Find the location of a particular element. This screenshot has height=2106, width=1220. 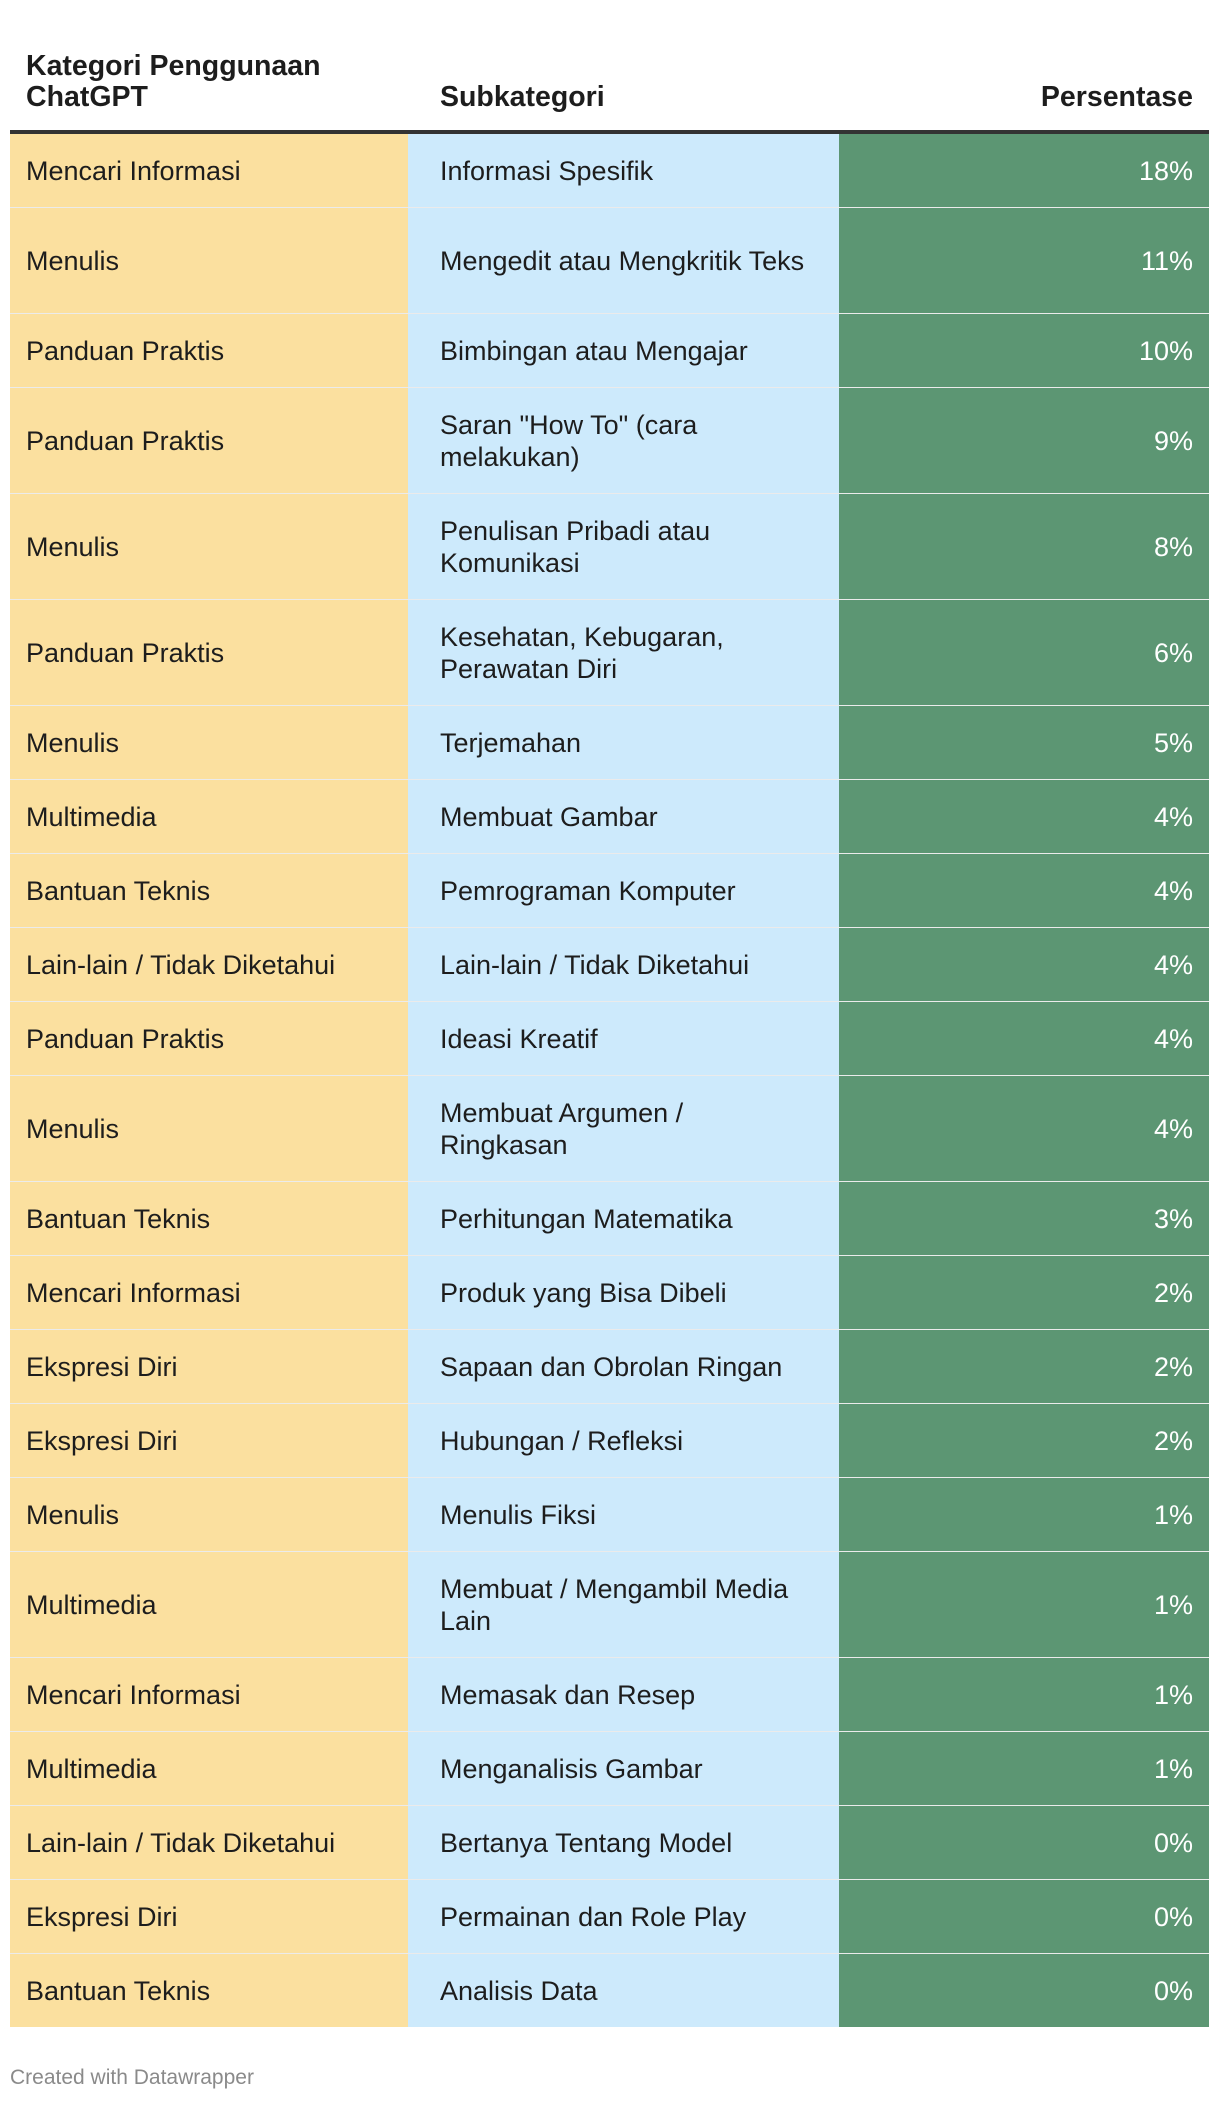

table-row: Panduan Praktis Ideasi Kreatif 4% is located at coordinates (609, 1039).